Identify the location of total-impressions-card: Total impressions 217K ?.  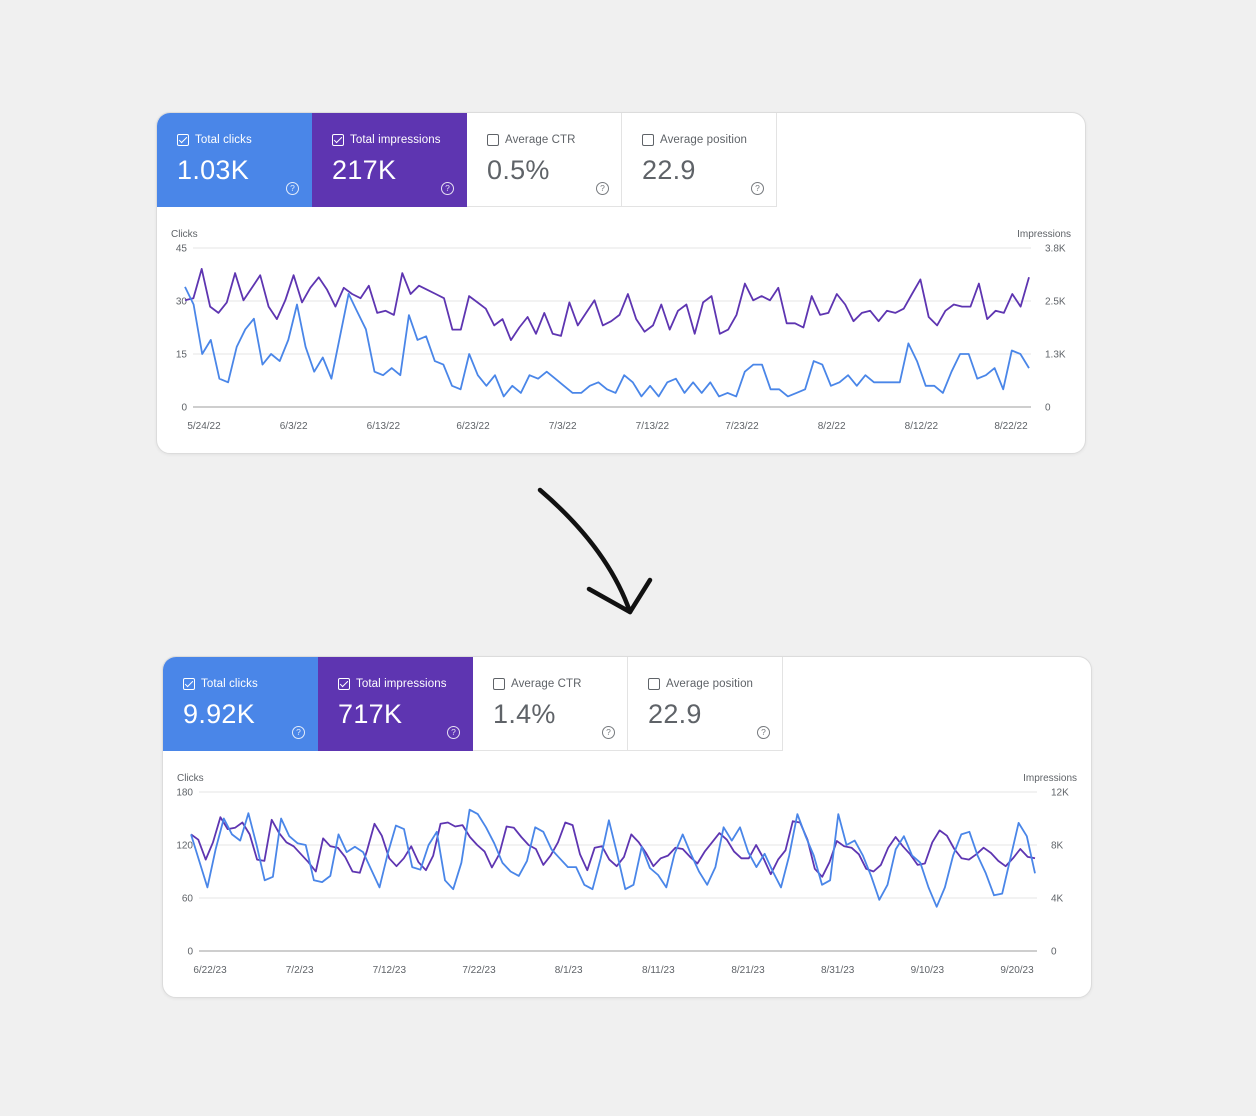
(389, 160).